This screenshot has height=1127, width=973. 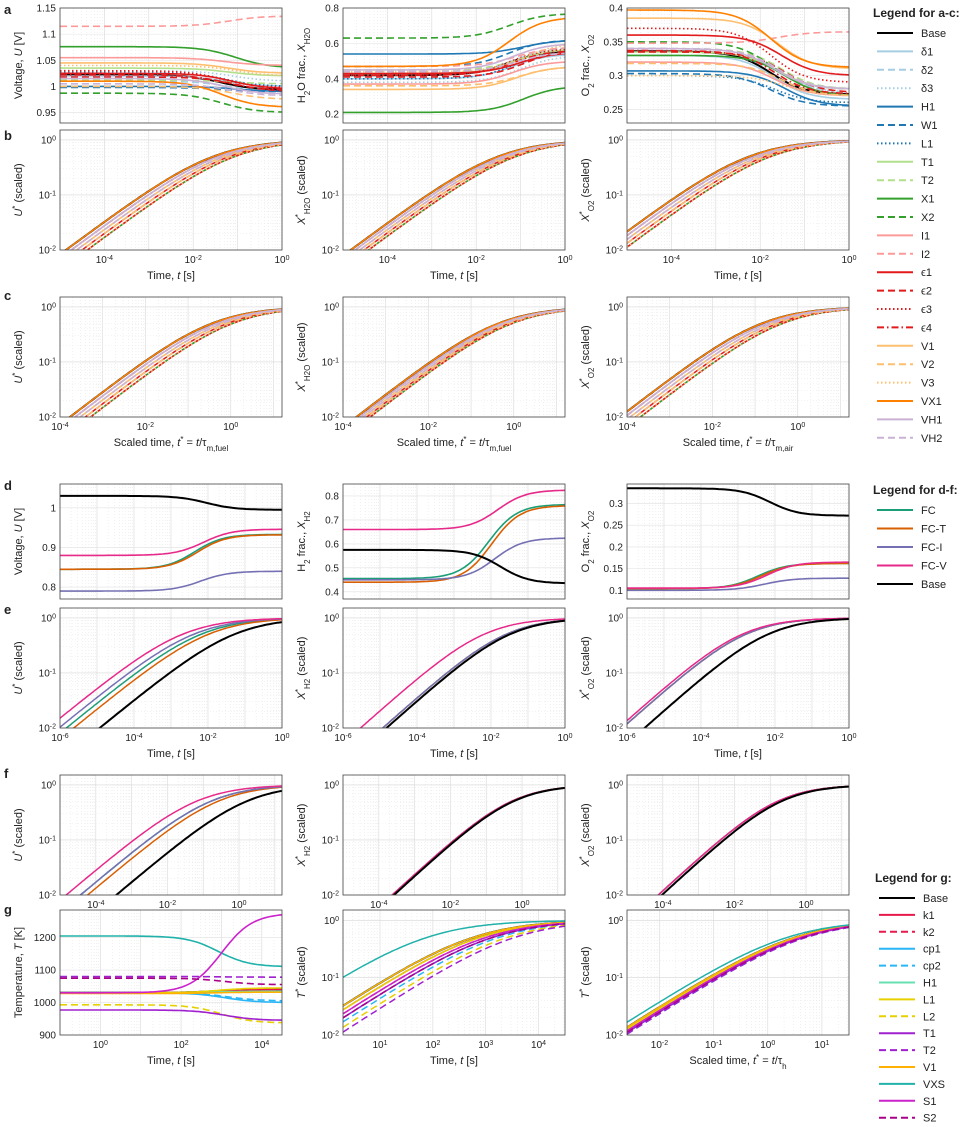 What do you see at coordinates (261, 1046) in the screenshot?
I see `x-tick-label: 10⁴` at bounding box center [261, 1046].